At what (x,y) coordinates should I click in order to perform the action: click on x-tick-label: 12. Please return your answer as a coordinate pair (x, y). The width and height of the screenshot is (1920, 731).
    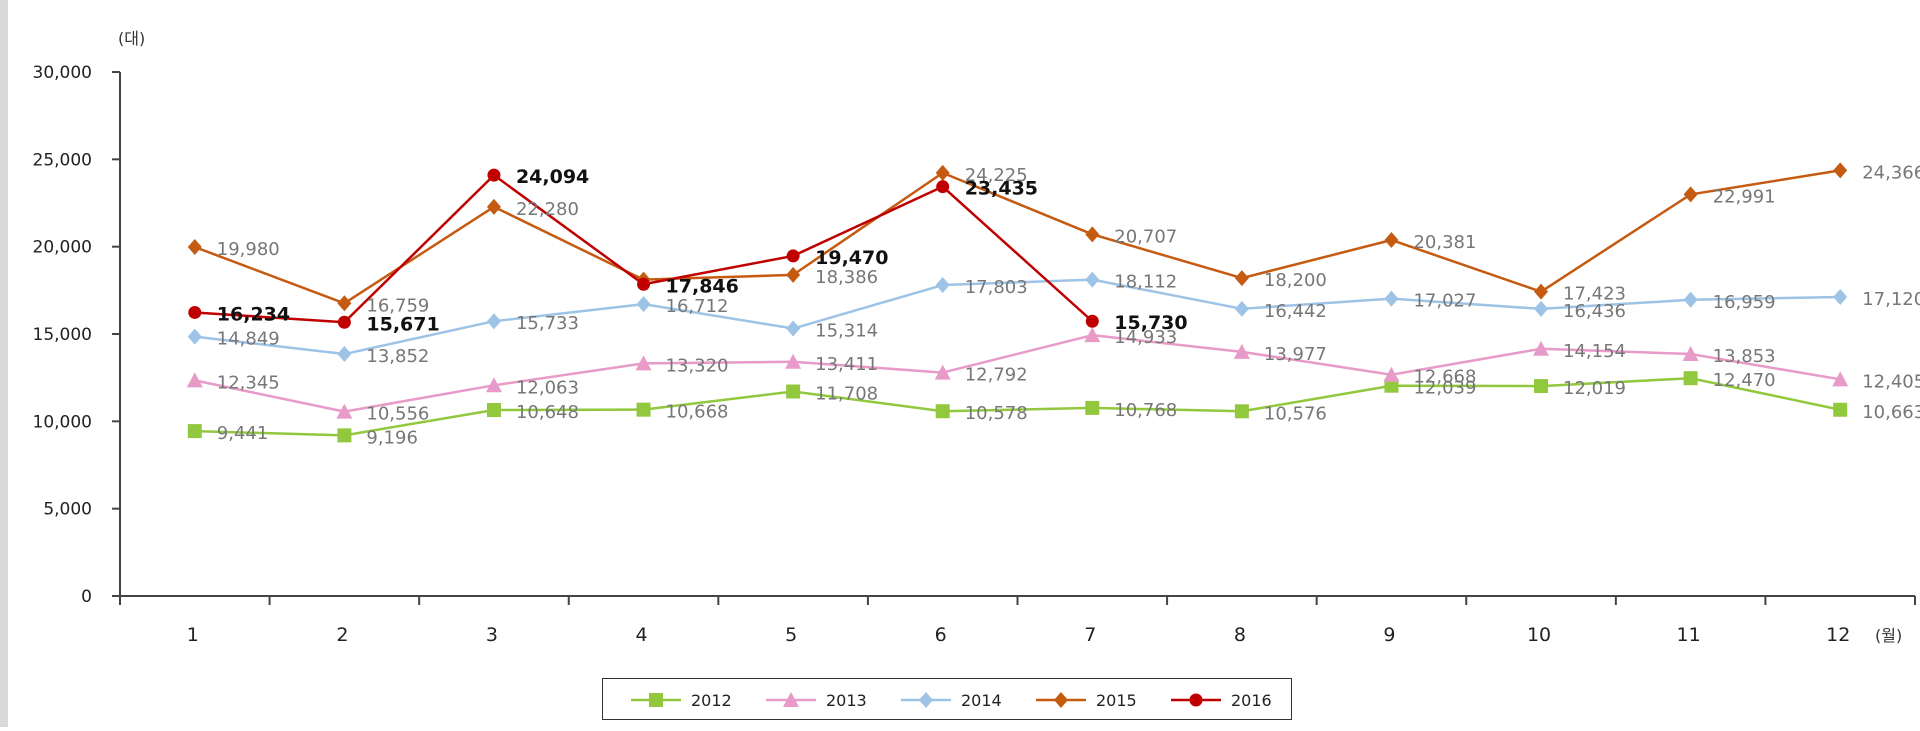
    Looking at the image, I should click on (1838, 635).